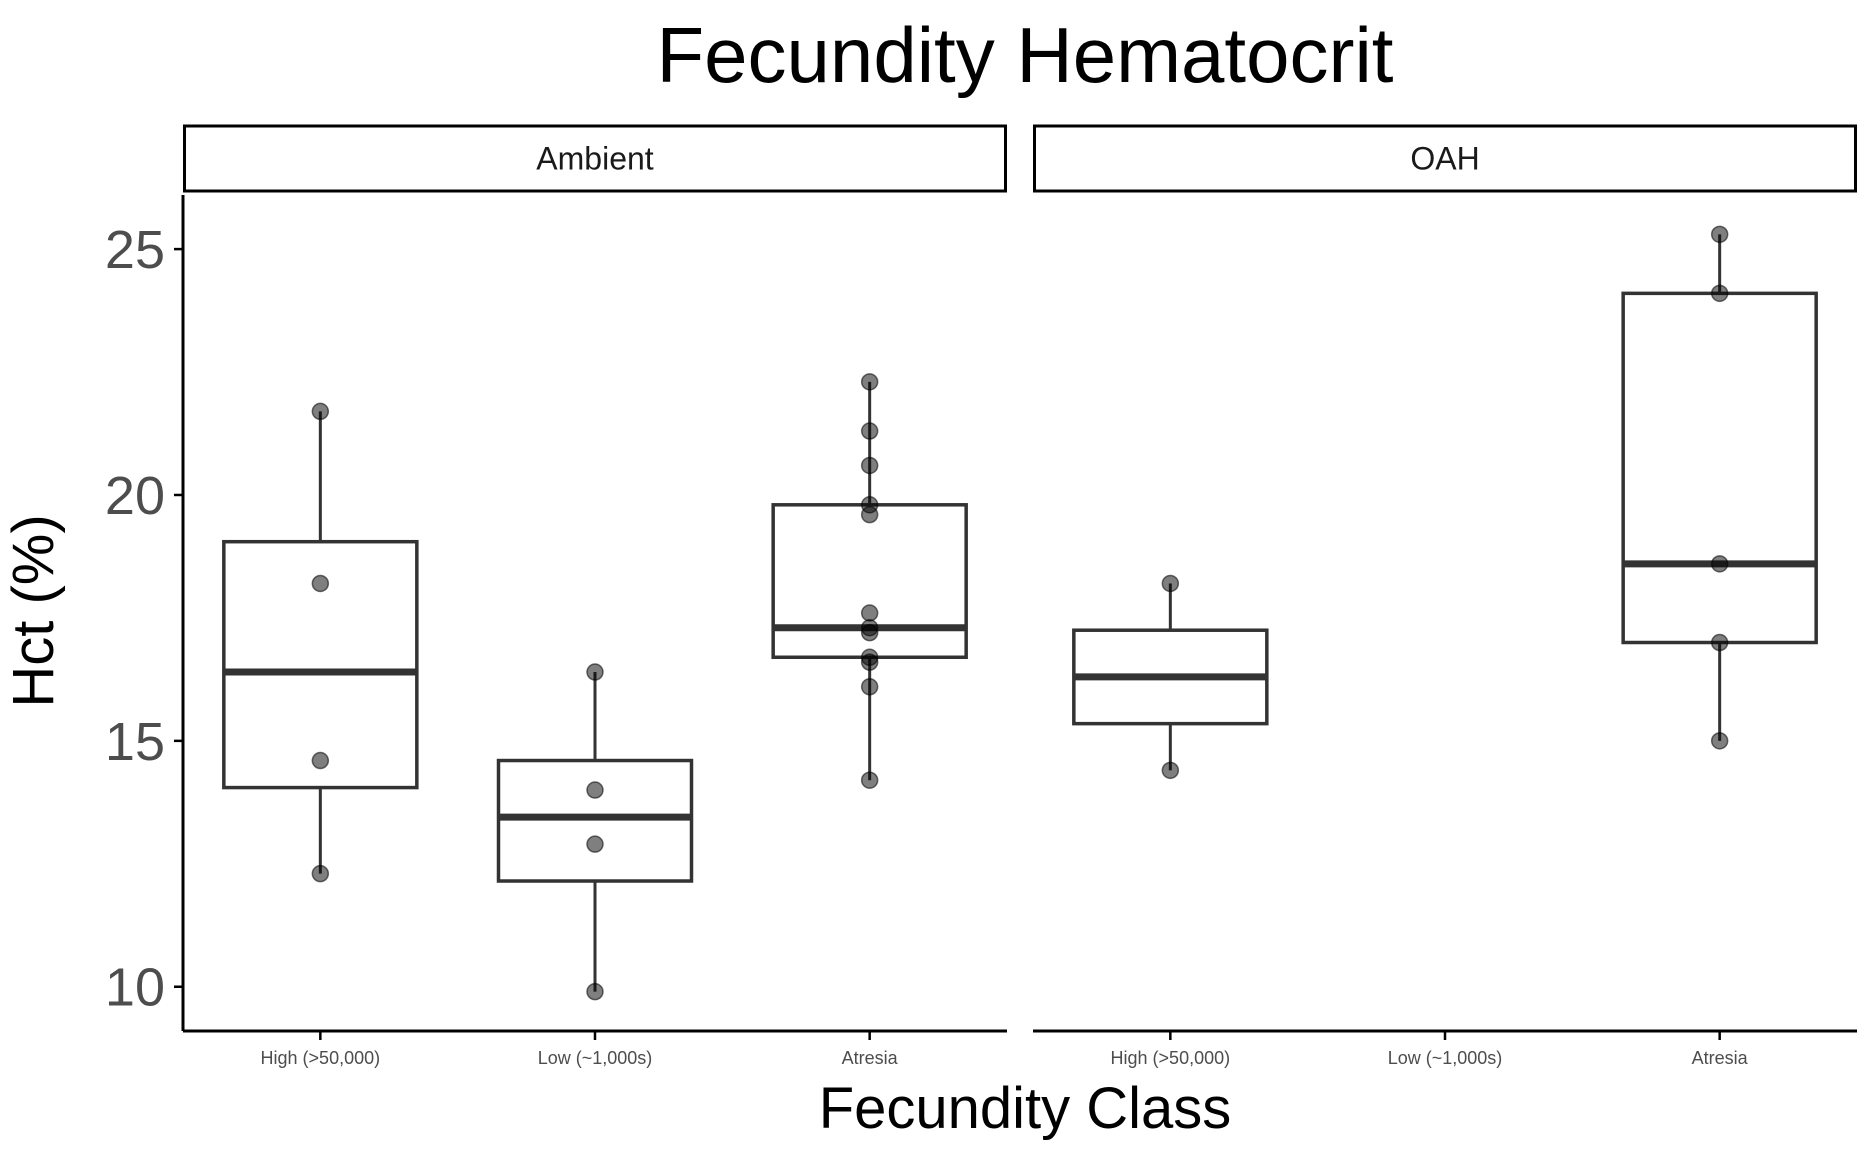  Describe the element at coordinates (33, 610) in the screenshot. I see `y-axis-title: Hct (%)` at that location.